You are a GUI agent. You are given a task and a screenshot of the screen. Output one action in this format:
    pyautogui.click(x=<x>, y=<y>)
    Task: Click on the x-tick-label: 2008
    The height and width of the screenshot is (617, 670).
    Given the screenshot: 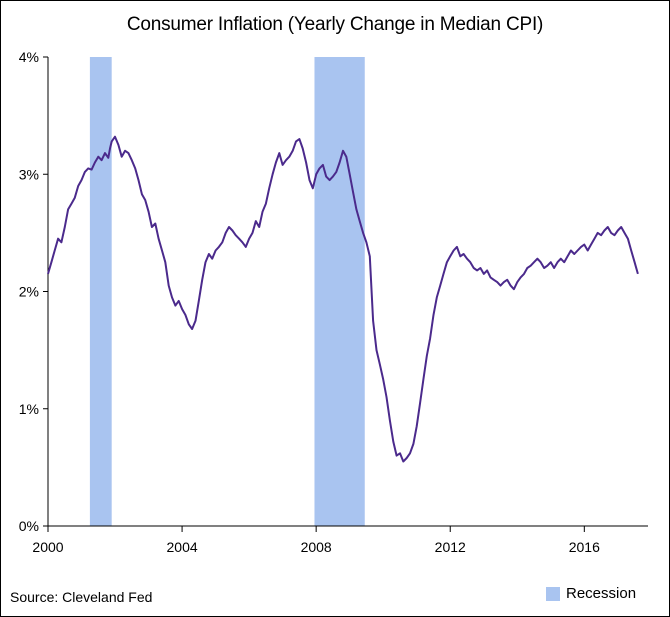 What is the action you would take?
    pyautogui.click(x=316, y=547)
    